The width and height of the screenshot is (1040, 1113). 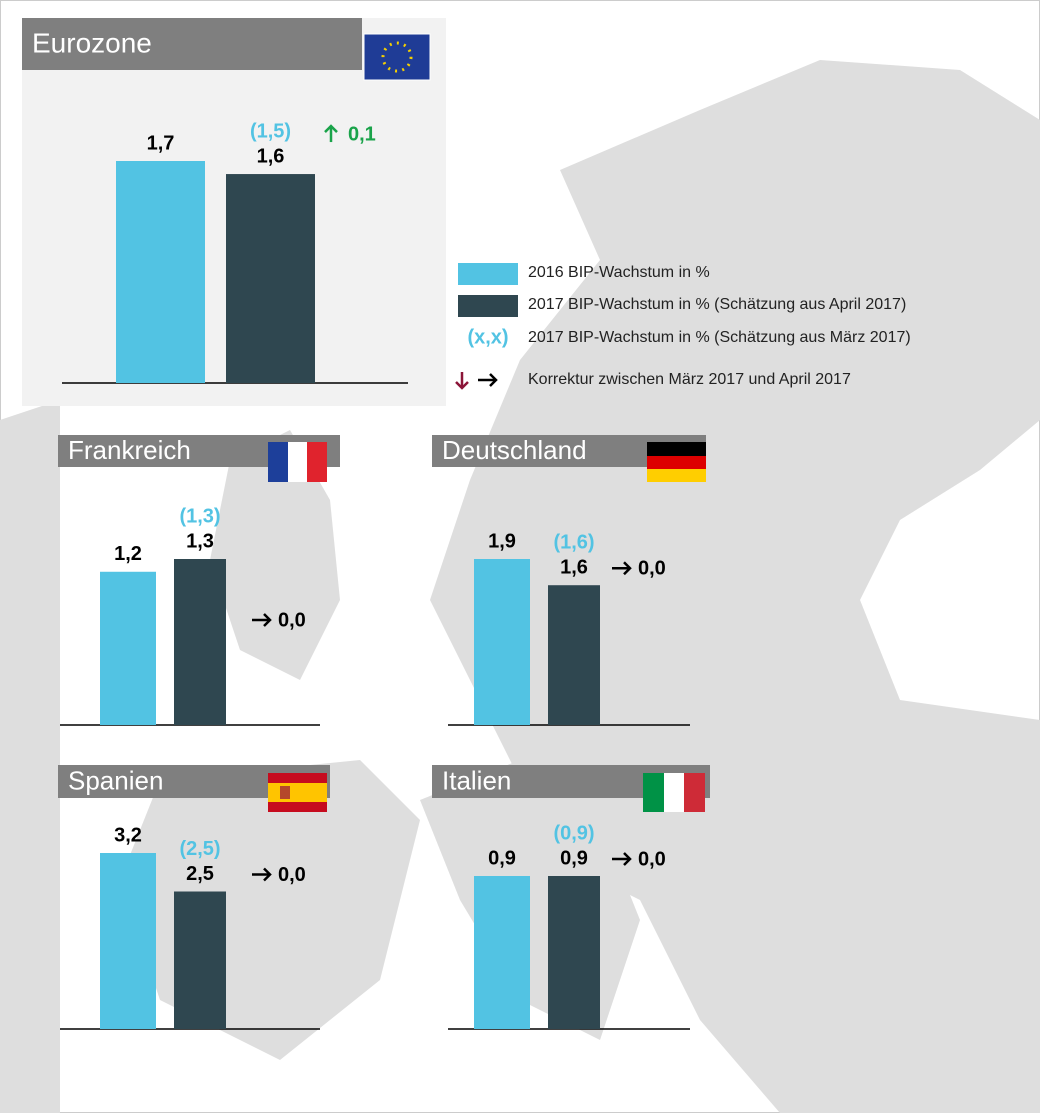 I want to click on country-chart: Eurozone 1,7 1,6 (1,5) 0,1, so click(x=215, y=201).